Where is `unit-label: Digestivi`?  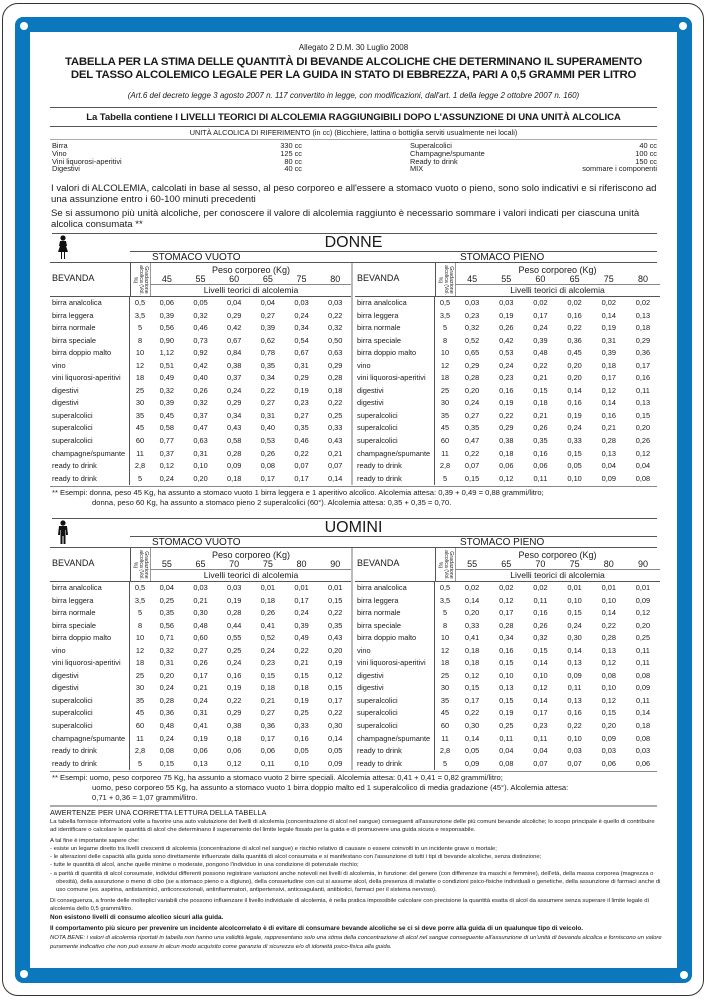
unit-label: Digestivi is located at coordinates (66, 169).